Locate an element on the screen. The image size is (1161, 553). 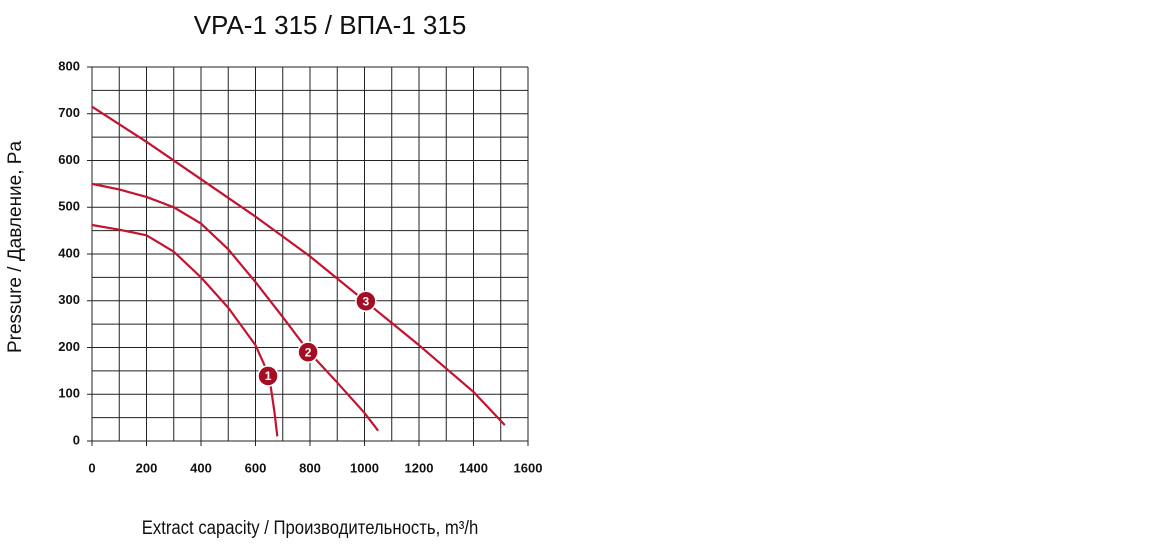
curve-marker-label: 3 is located at coordinates (366, 301).